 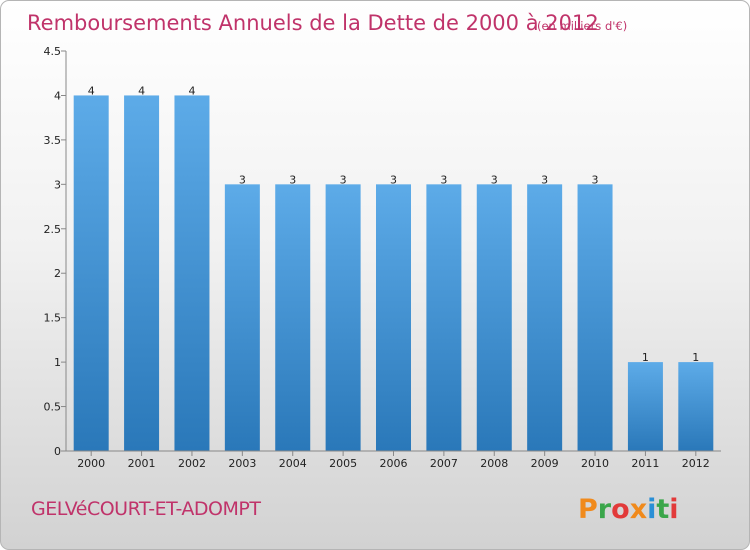 What do you see at coordinates (192, 463) in the screenshot?
I see `x-tick-label: 2002` at bounding box center [192, 463].